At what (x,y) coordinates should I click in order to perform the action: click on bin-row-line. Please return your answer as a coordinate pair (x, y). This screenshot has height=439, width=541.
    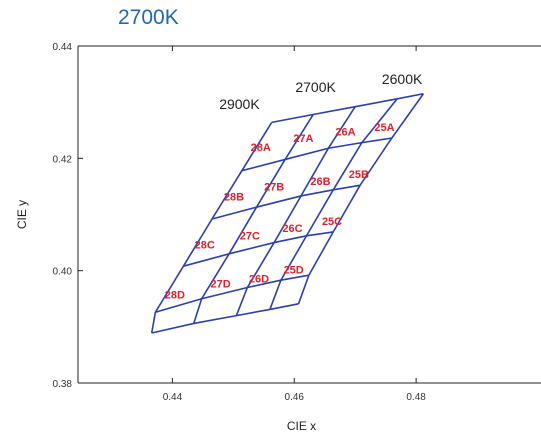
    Looking at the image, I should click on (225, 318).